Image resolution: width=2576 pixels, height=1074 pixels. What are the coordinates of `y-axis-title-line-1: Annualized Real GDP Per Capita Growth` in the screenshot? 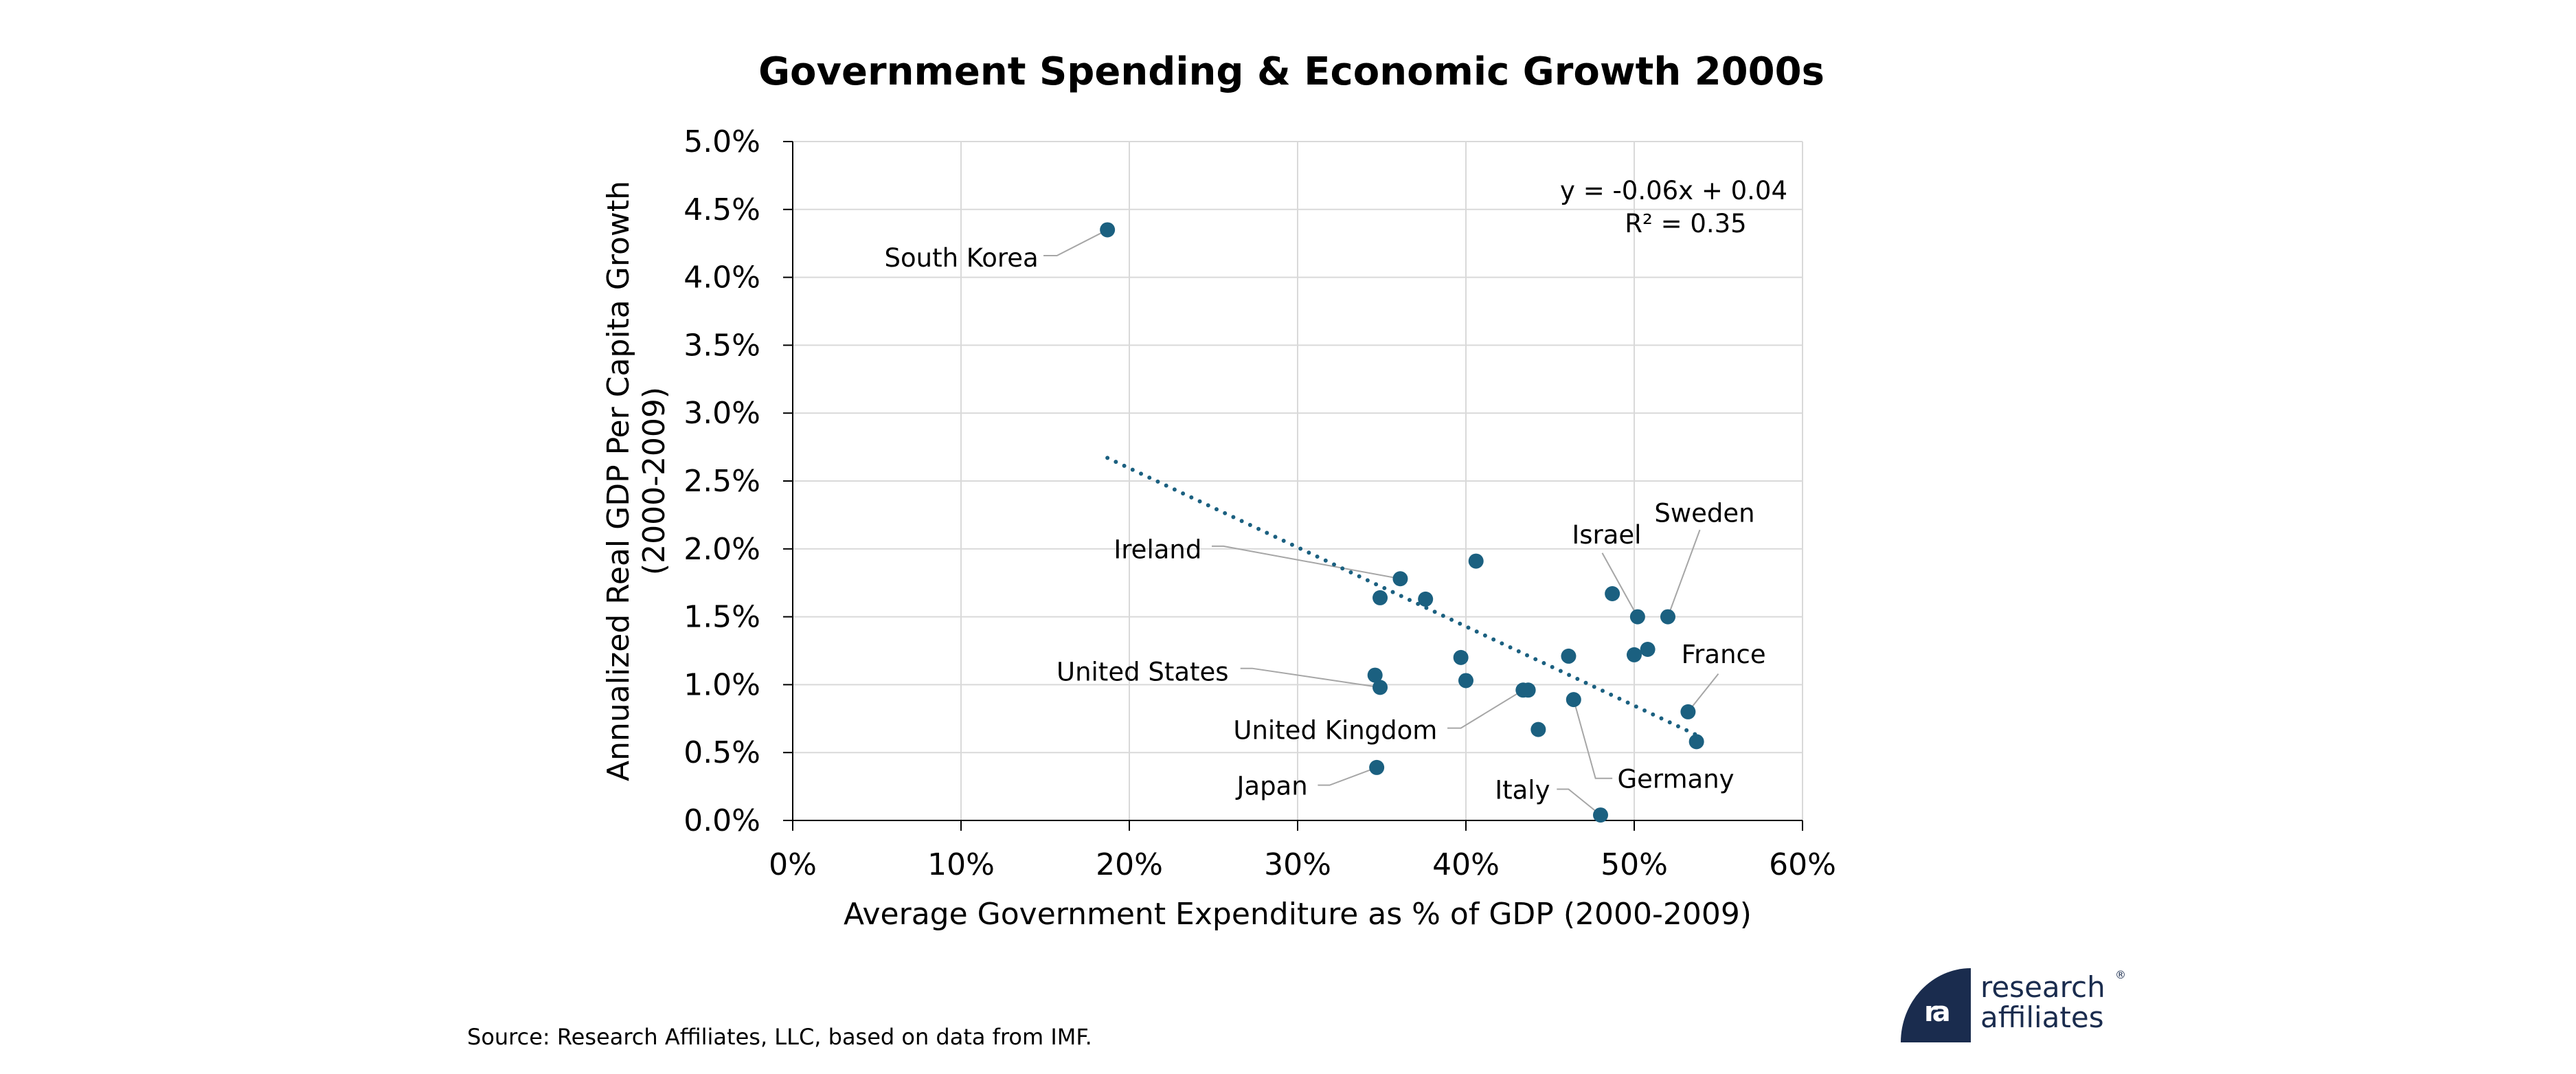 It's located at (618, 481).